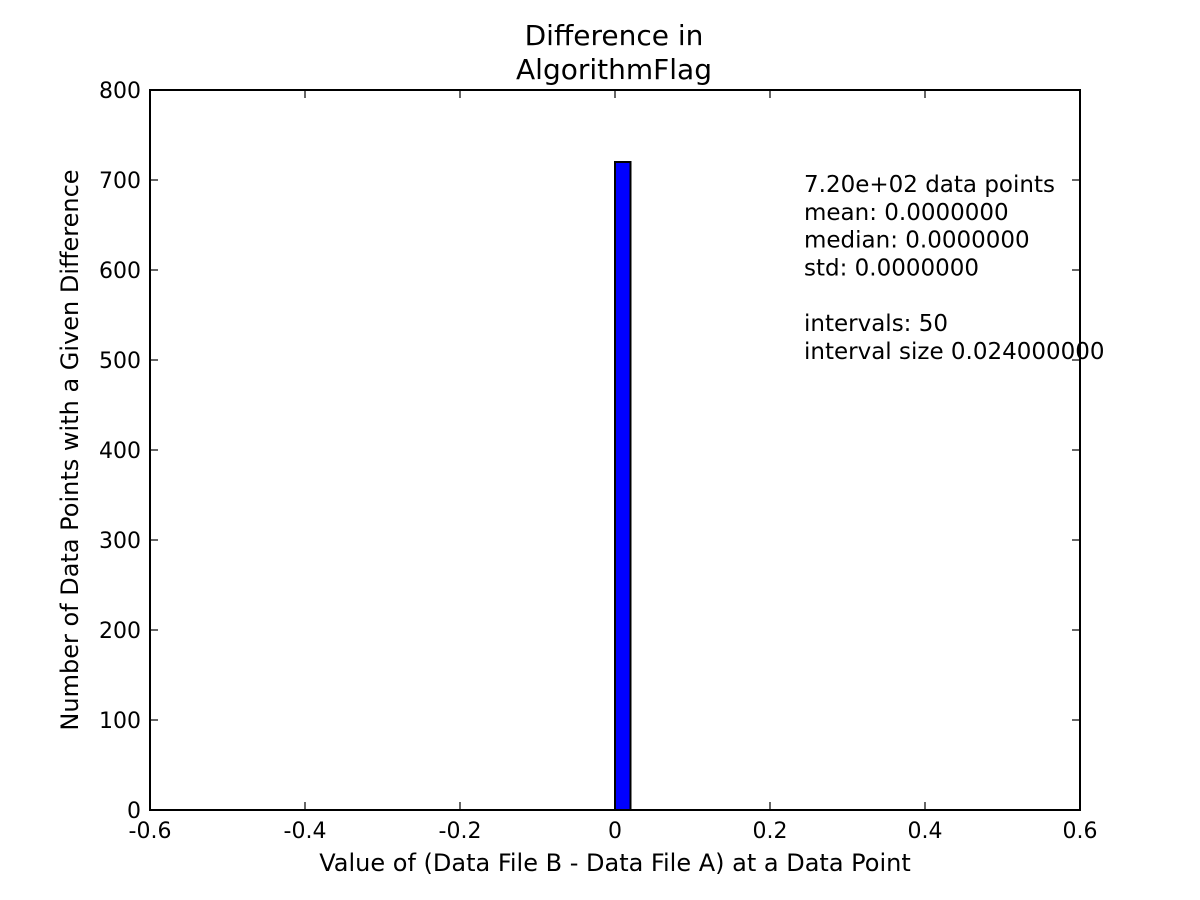  I want to click on stats-line-5: intervals: 50, so click(876, 324).